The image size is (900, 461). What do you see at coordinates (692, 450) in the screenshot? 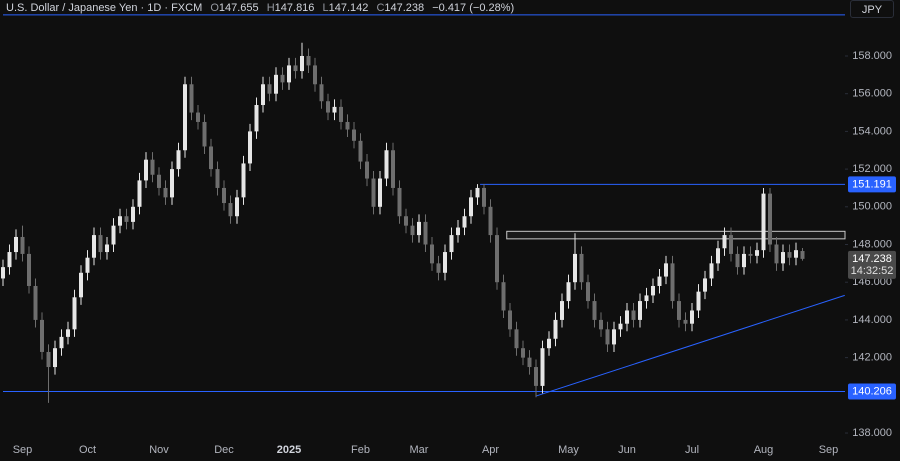
I see `x-tick-label: Jul` at bounding box center [692, 450].